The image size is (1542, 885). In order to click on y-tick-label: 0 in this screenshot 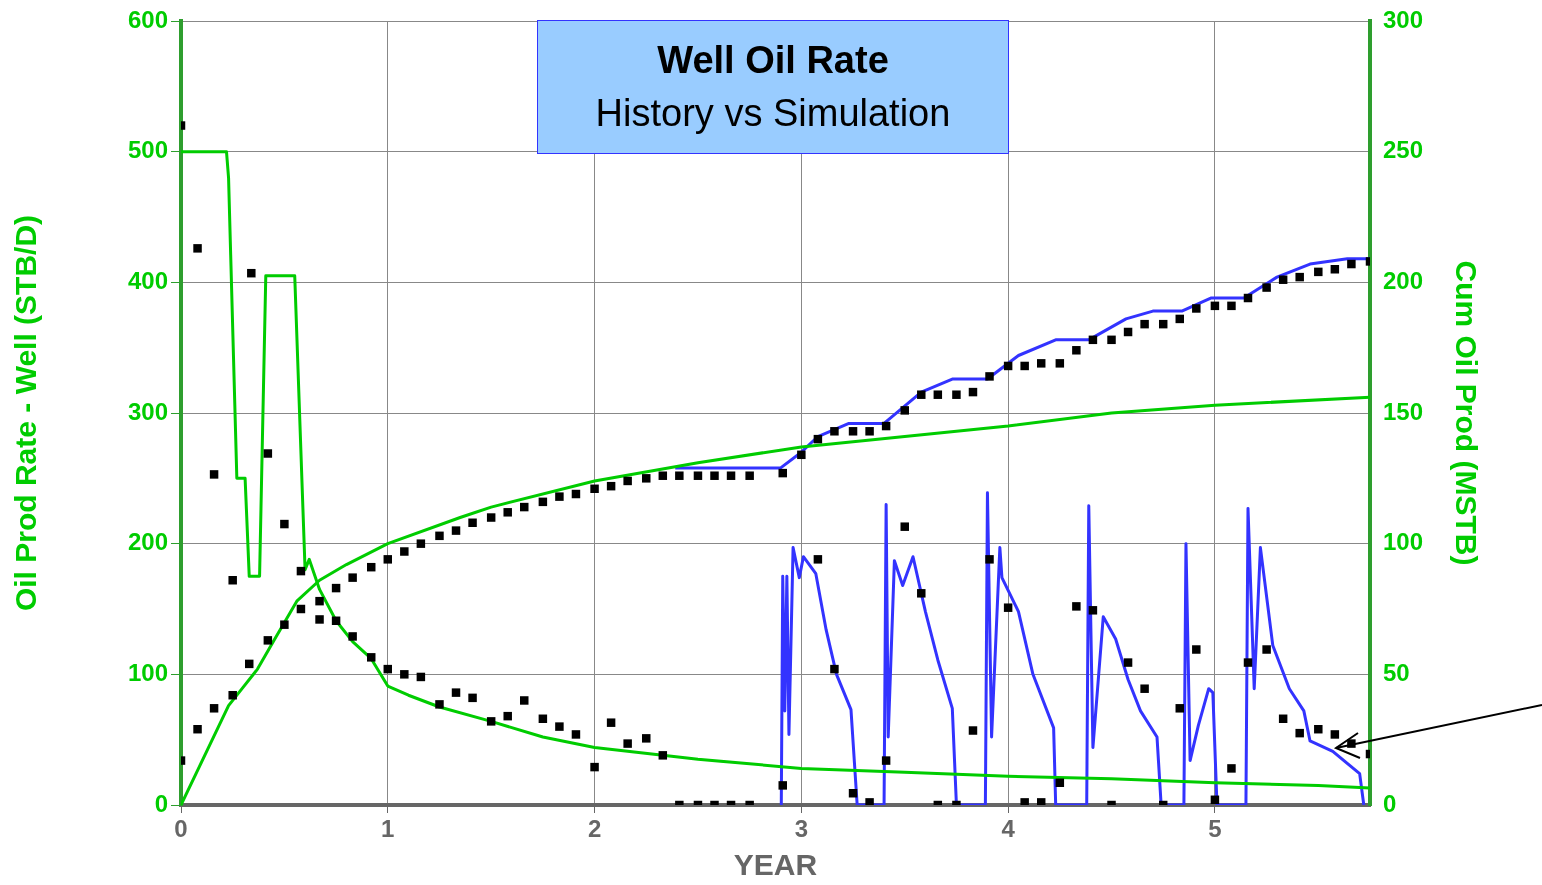, I will do `click(161, 803)`.